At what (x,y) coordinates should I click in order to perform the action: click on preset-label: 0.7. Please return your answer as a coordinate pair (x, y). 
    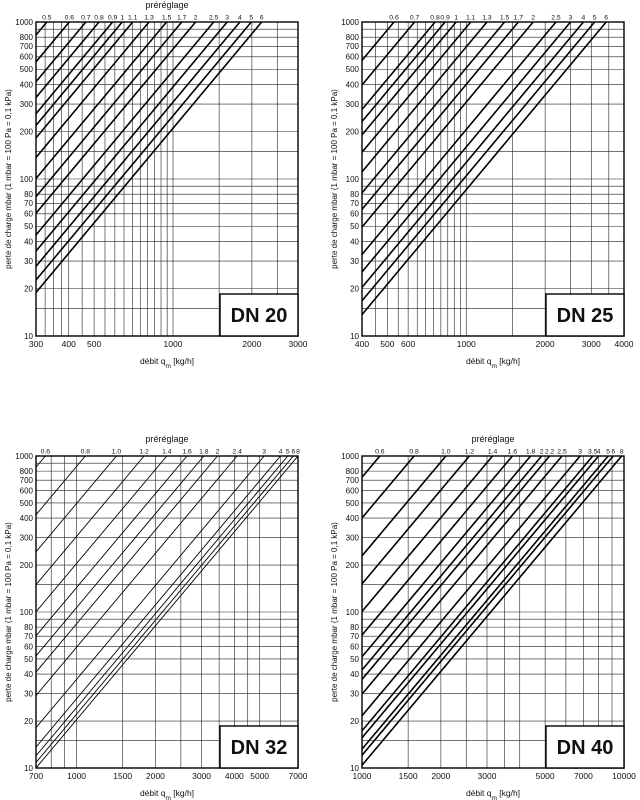
    Looking at the image, I should click on (86, 18).